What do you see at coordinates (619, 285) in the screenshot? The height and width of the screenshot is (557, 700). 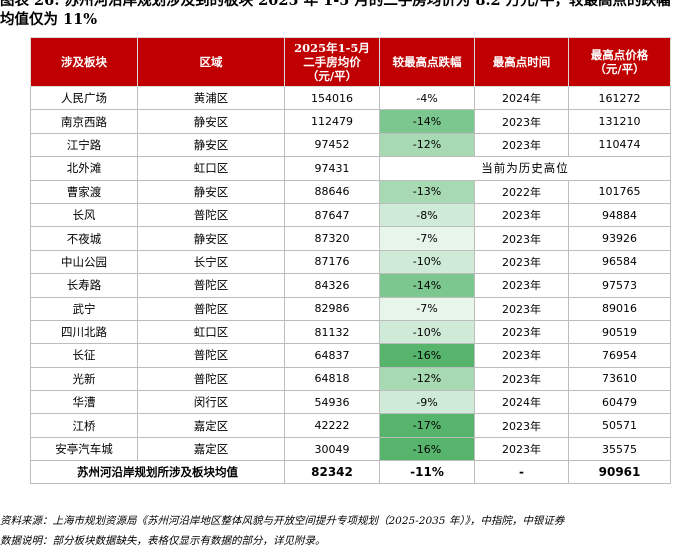 I see `cell-peak-price: 97573` at bounding box center [619, 285].